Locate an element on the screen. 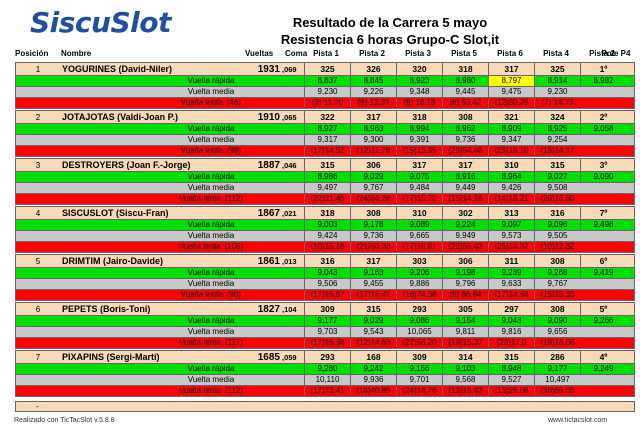 This screenshot has height=429, width=640. slow-lap-time: (14)18,21 is located at coordinates (511, 199).